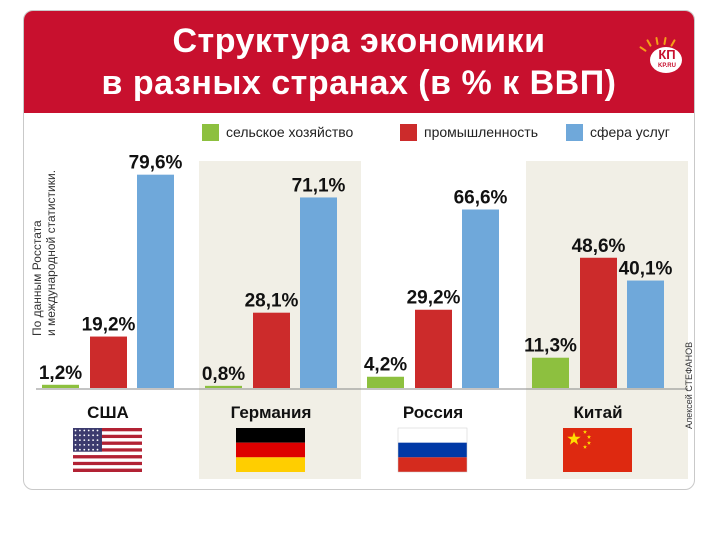 The height and width of the screenshot is (540, 720). What do you see at coordinates (385, 365) in the screenshot?
I see `value-label-russia-agriculture: 4,2%` at bounding box center [385, 365].